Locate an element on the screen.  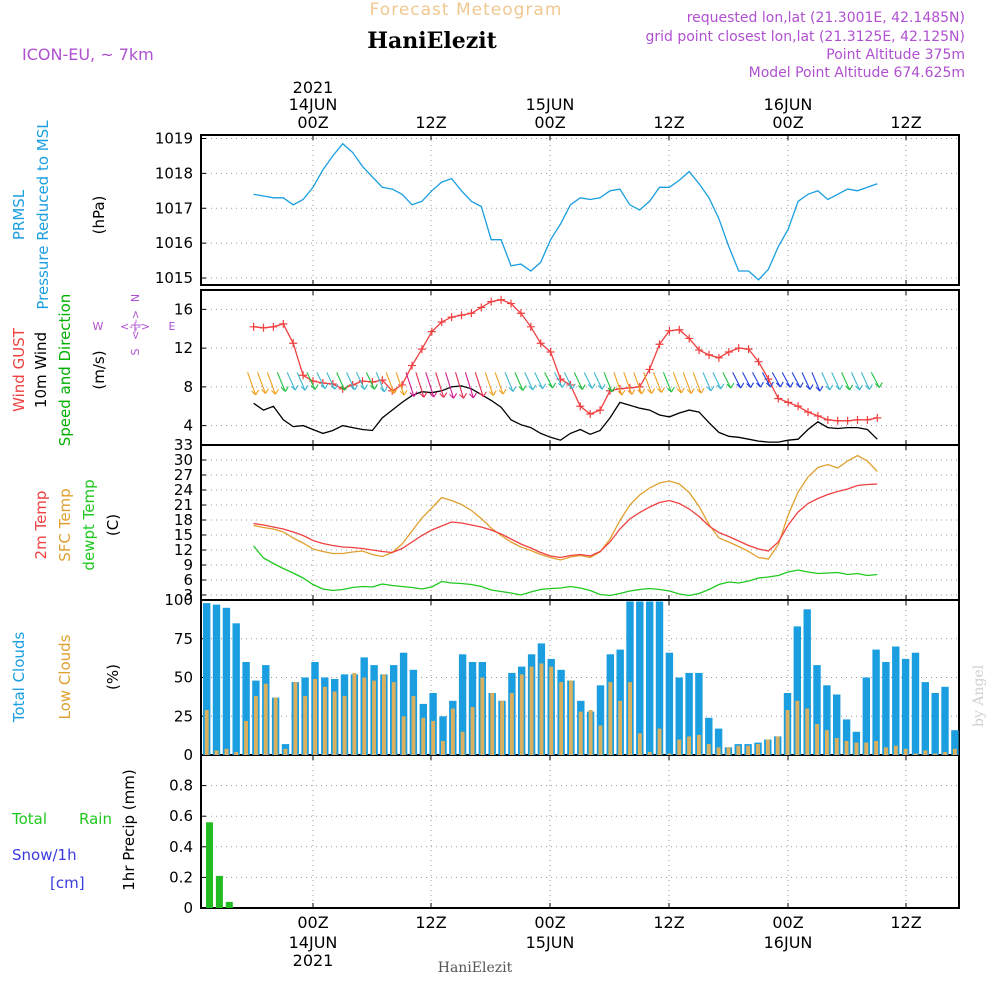
y-tick-label: 6 is located at coordinates (188, 580).